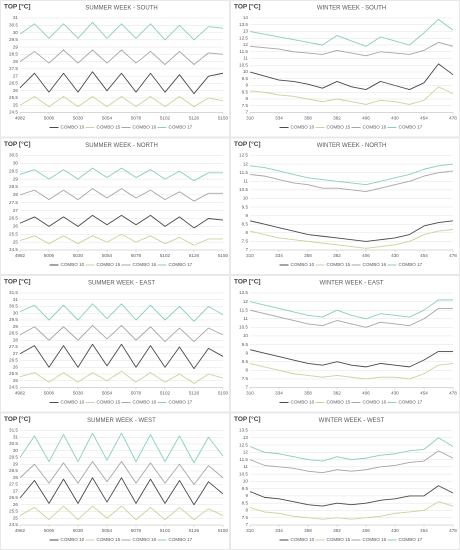 This screenshot has height=550, width=460. Describe the element at coordinates (243, 155) in the screenshot. I see `y-tick-label: 12.5` at that location.